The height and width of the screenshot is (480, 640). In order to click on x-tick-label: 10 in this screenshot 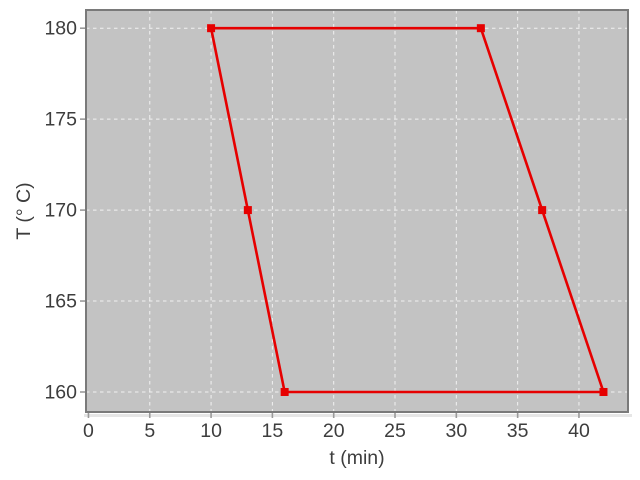, I will do `click(211, 431)`.